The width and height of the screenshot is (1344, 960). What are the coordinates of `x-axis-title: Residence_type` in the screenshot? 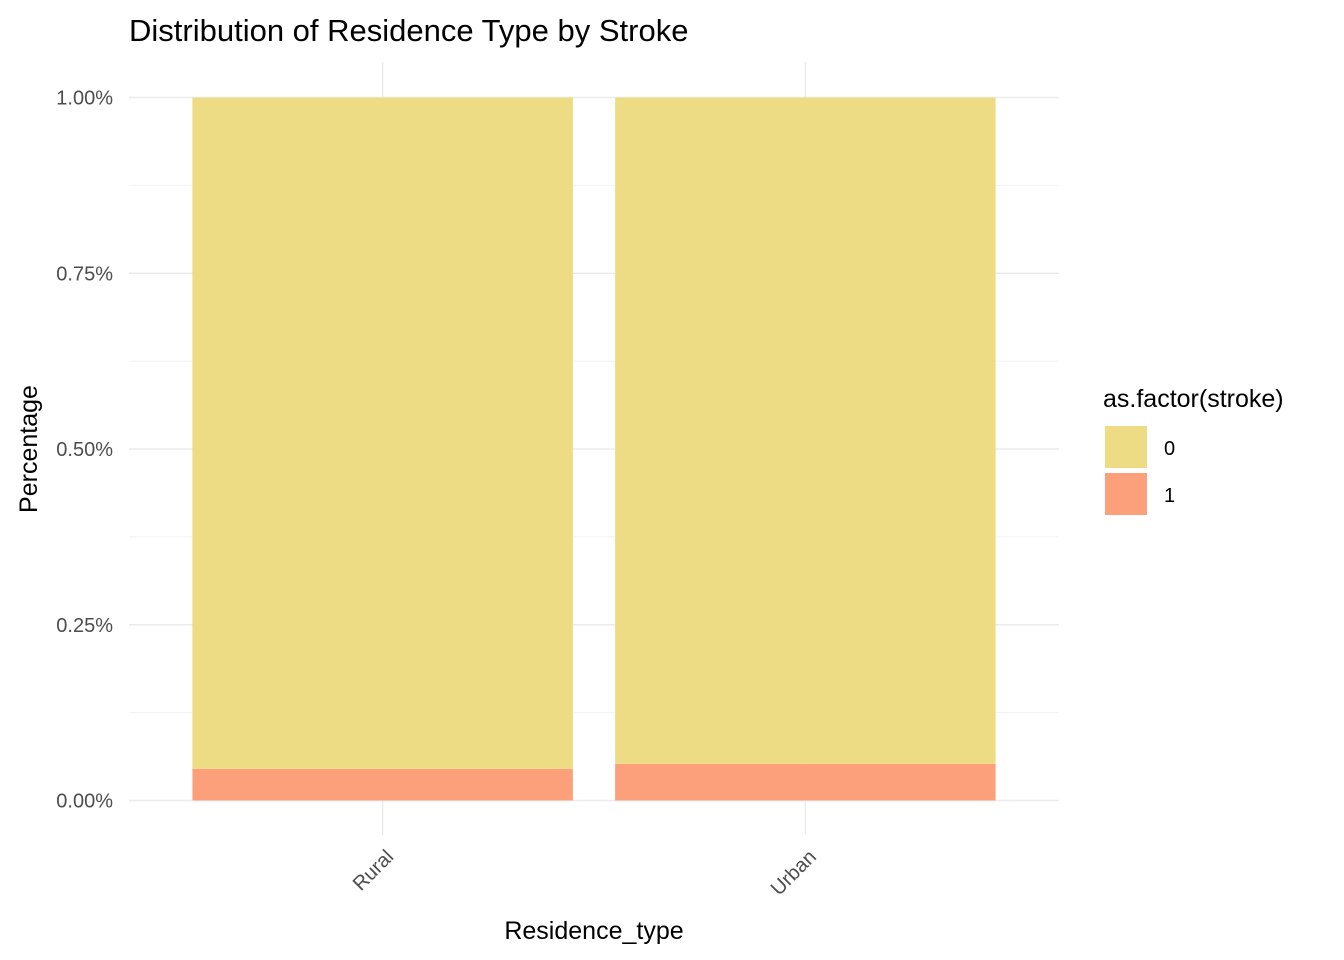 It's located at (593, 931).